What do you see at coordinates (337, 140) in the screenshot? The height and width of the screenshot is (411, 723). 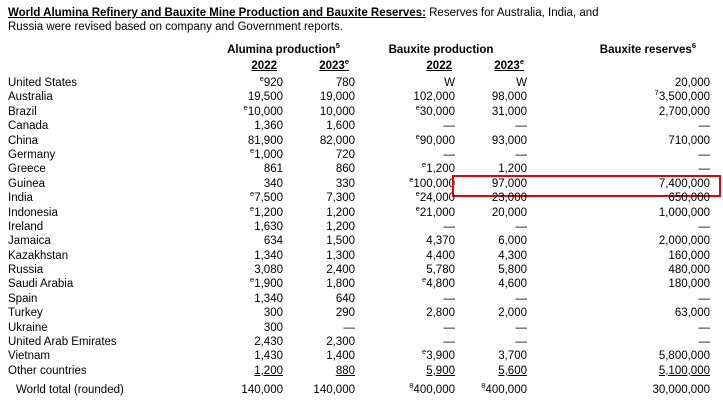 I see `value-cell: 82,000` at bounding box center [337, 140].